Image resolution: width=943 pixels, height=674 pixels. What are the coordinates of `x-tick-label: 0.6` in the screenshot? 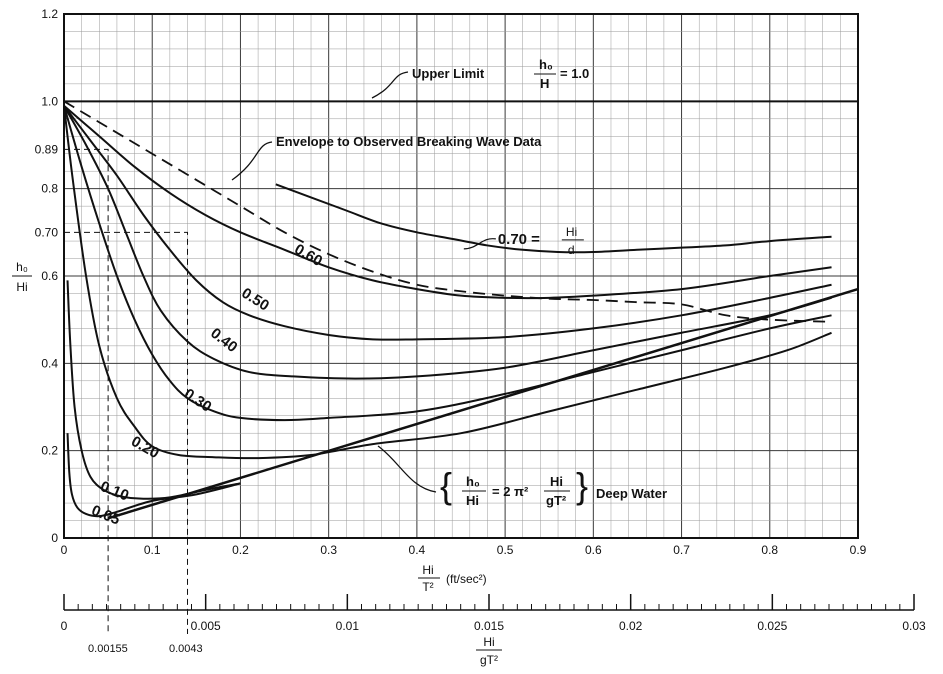 It's located at (593, 550).